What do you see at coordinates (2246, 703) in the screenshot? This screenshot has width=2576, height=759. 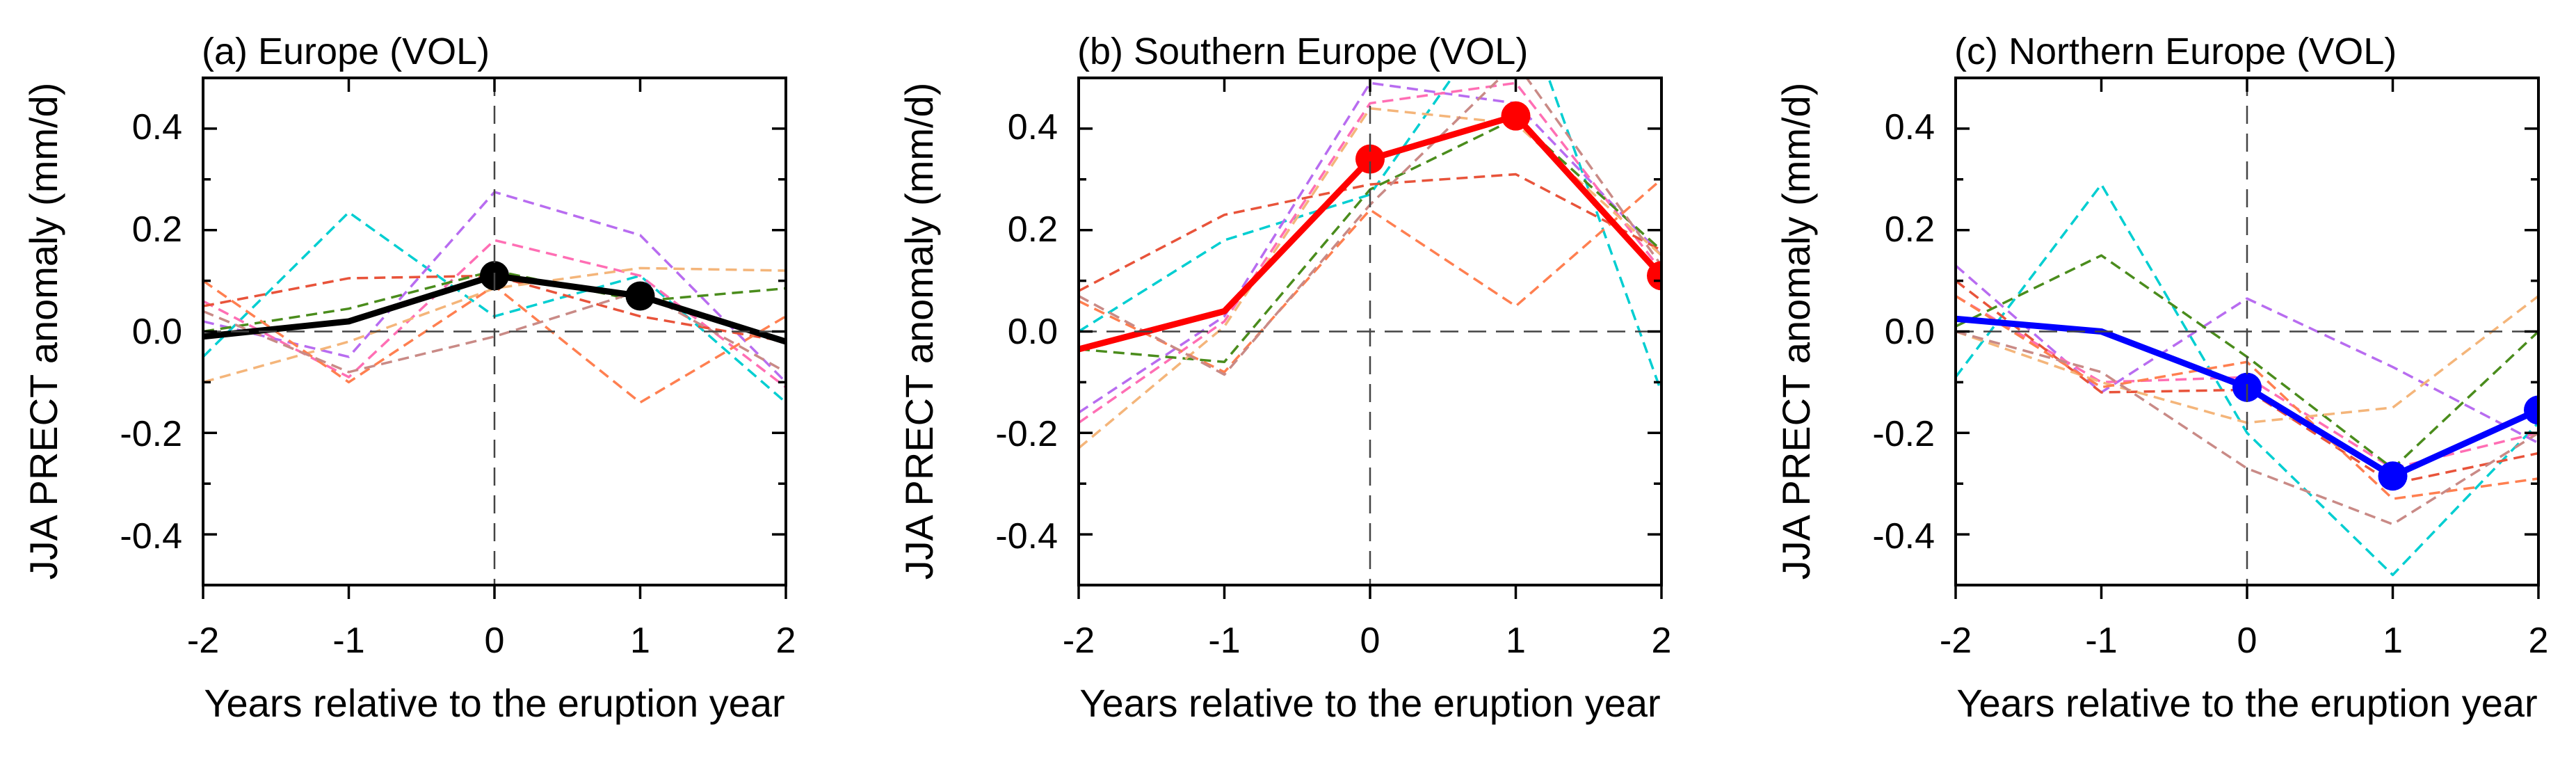 I see `x-axis-label-c: Years relative to the eruption year` at bounding box center [2246, 703].